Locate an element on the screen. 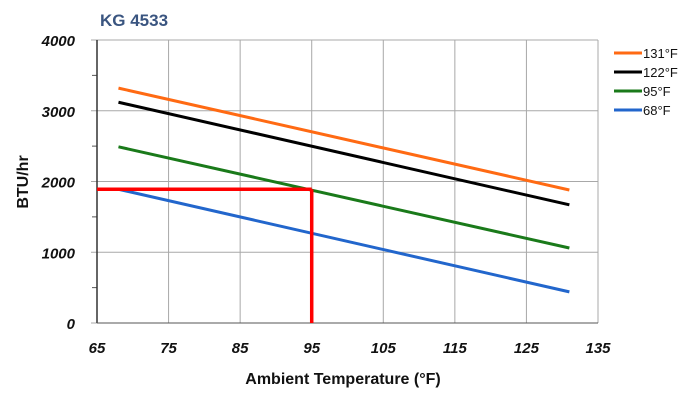 The width and height of the screenshot is (700, 400). x-tick-label: 65 is located at coordinates (97, 348).